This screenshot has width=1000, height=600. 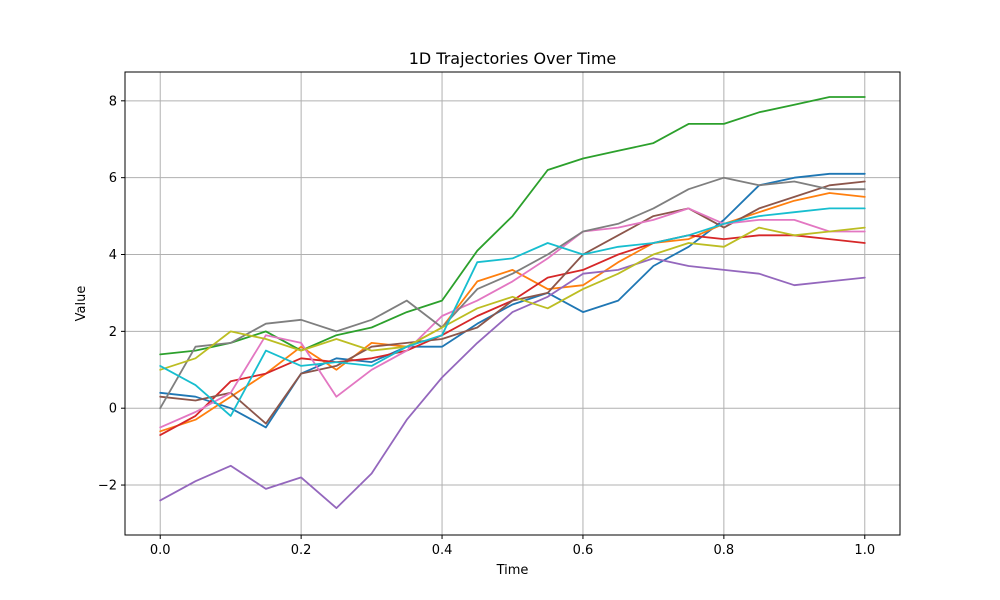 I want to click on x-axis: 0.0 0.2 0.4 0.6 0.8 1.0, so click(x=512, y=546).